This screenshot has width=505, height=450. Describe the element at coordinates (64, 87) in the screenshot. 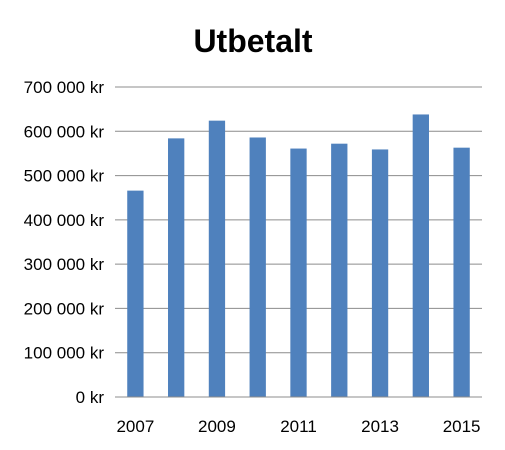

I see `y-tick-label: 700 000 kr` at that location.